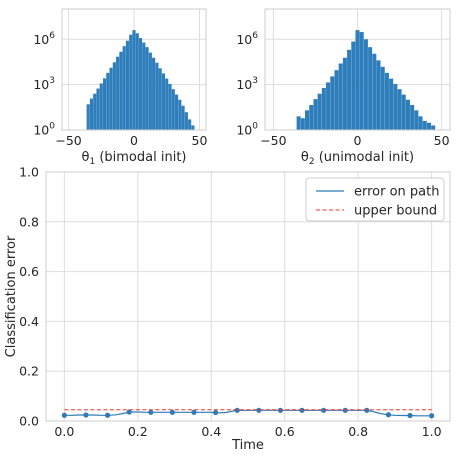  What do you see at coordinates (29, 221) in the screenshot?
I see `y-tick-label: 0.8` at bounding box center [29, 221].